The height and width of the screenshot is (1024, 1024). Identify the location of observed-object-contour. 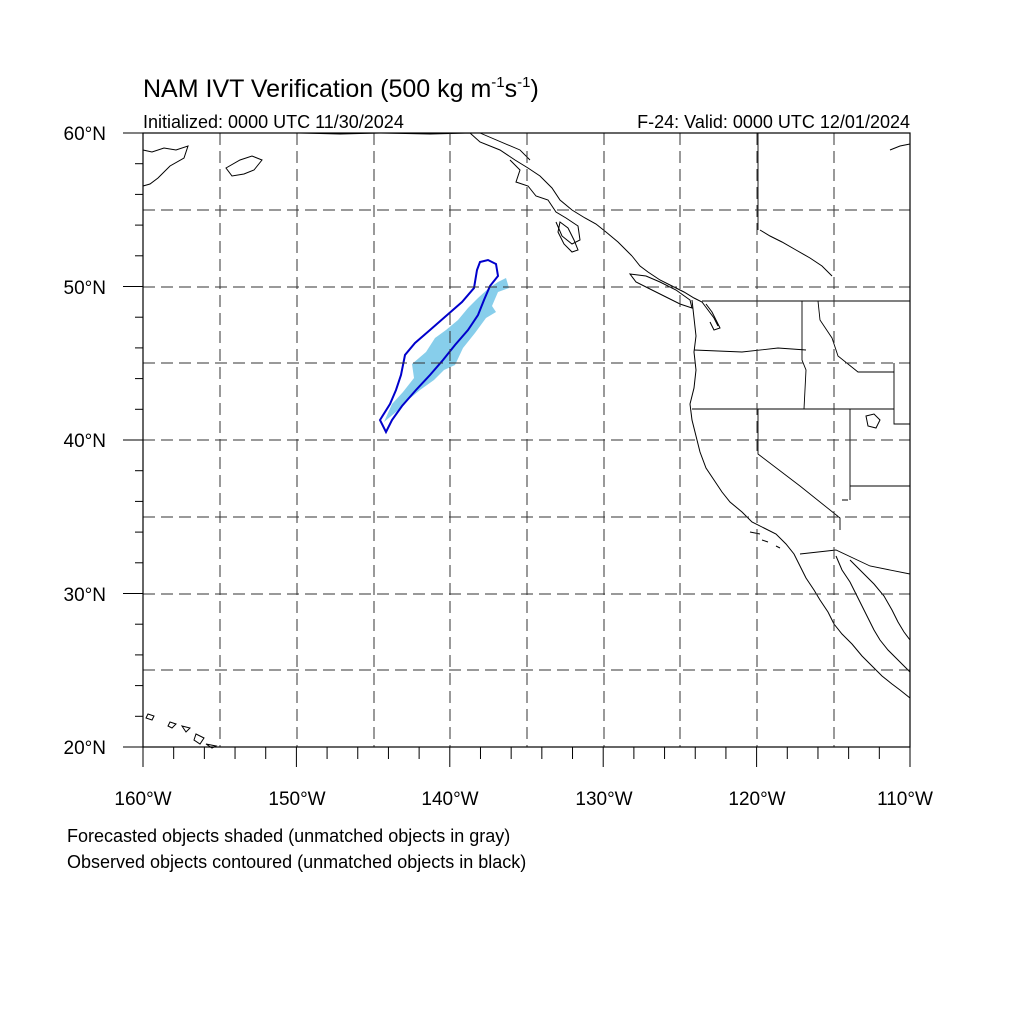
(439, 346).